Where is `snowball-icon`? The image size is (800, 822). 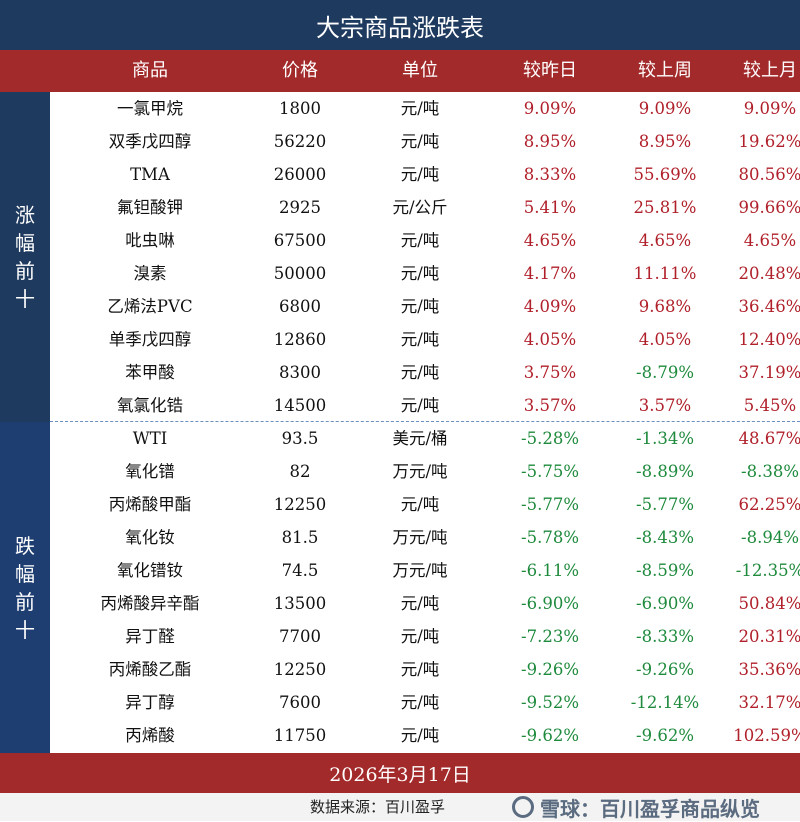 snowball-icon is located at coordinates (523, 807).